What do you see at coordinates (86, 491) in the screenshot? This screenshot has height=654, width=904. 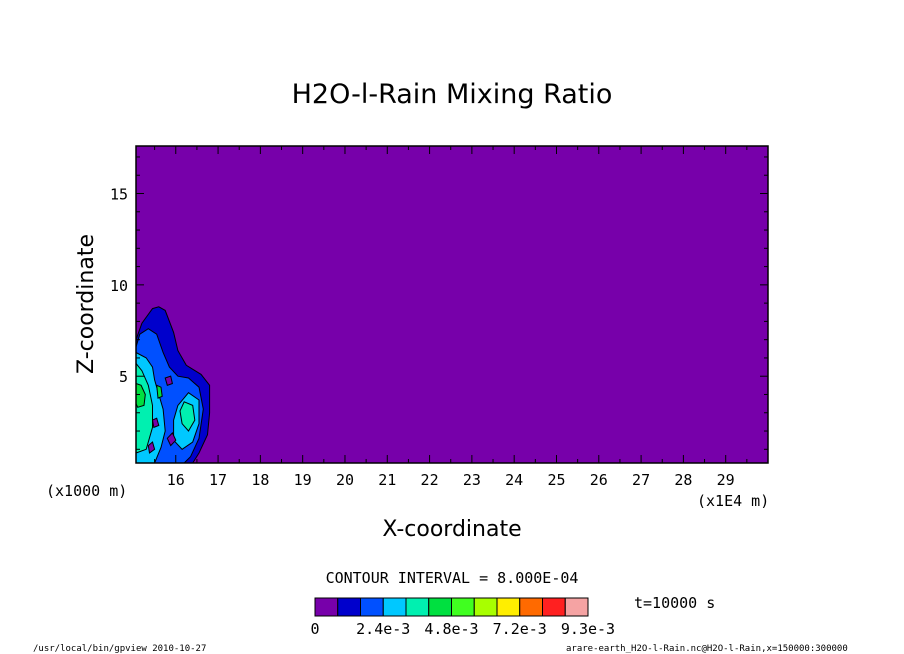 I see `x-unit-label: (x1000 m)` at bounding box center [86, 491].